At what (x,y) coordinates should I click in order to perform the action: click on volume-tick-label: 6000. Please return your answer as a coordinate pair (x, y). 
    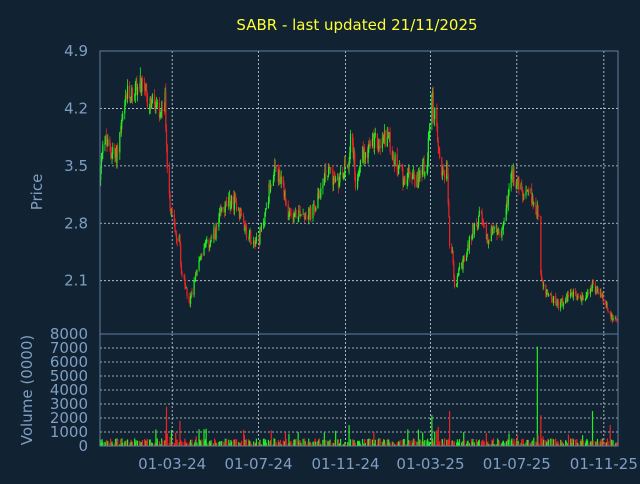
    Looking at the image, I should click on (69, 362).